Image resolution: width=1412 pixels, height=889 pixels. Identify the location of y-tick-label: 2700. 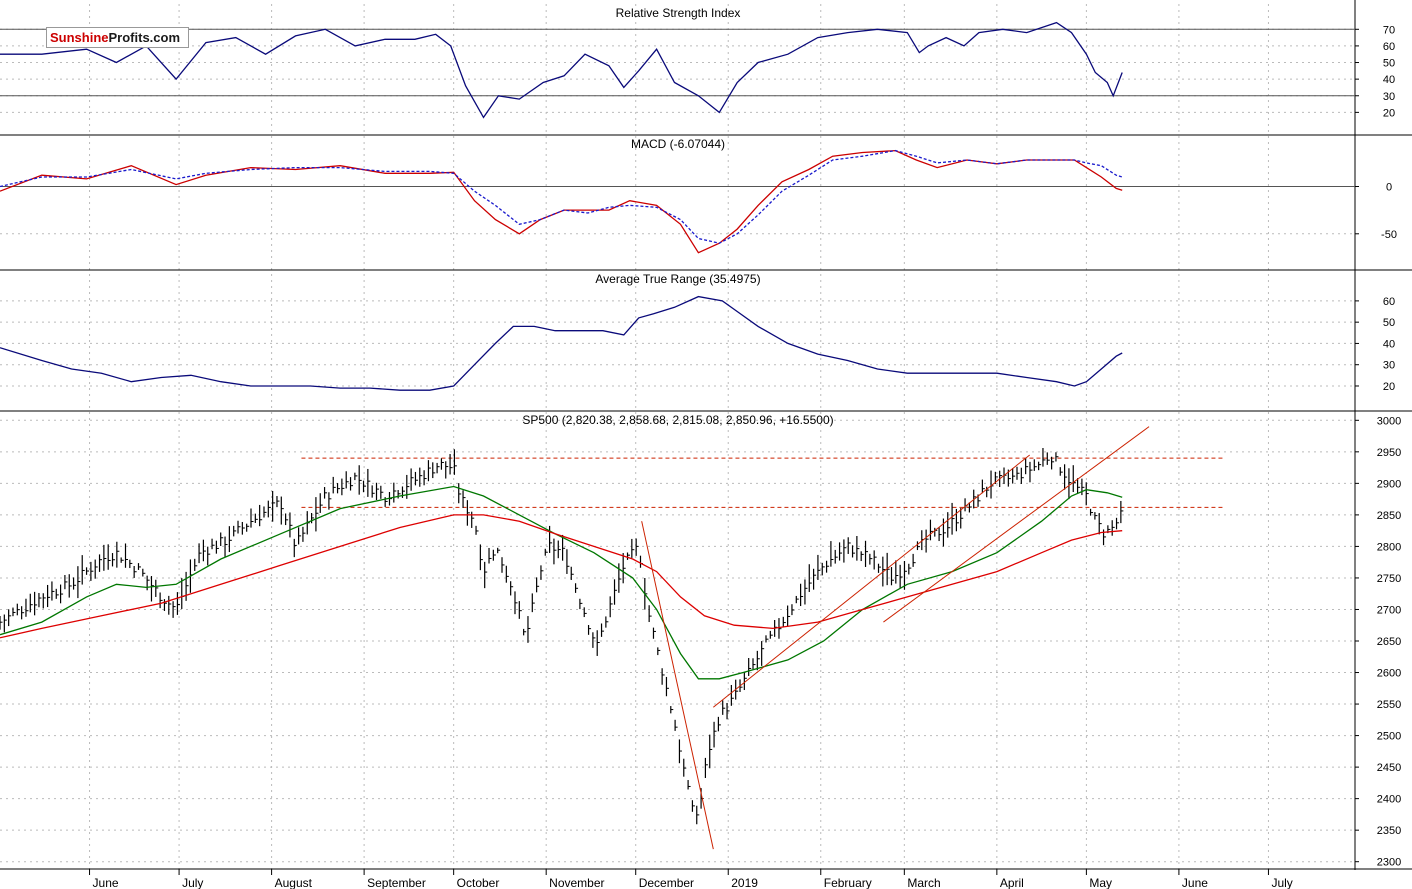
(1389, 610).